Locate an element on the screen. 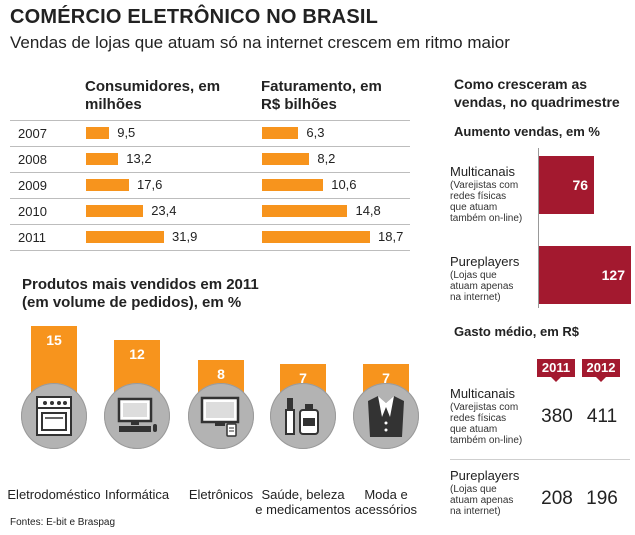  year-label: 2011 is located at coordinates (32, 237).